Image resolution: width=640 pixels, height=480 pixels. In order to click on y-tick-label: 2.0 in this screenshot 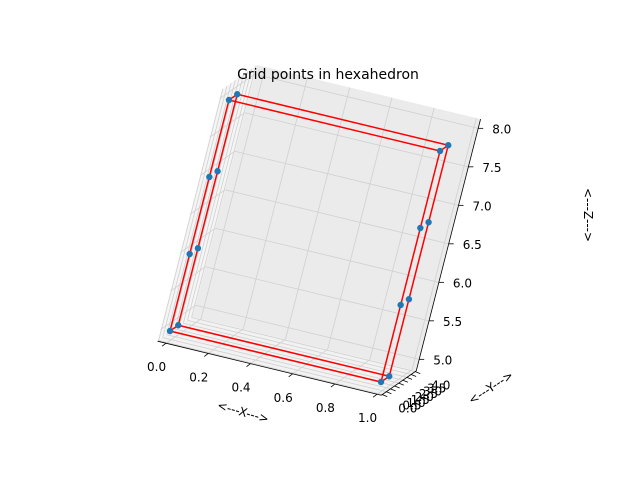, I will do `click(424, 397)`.